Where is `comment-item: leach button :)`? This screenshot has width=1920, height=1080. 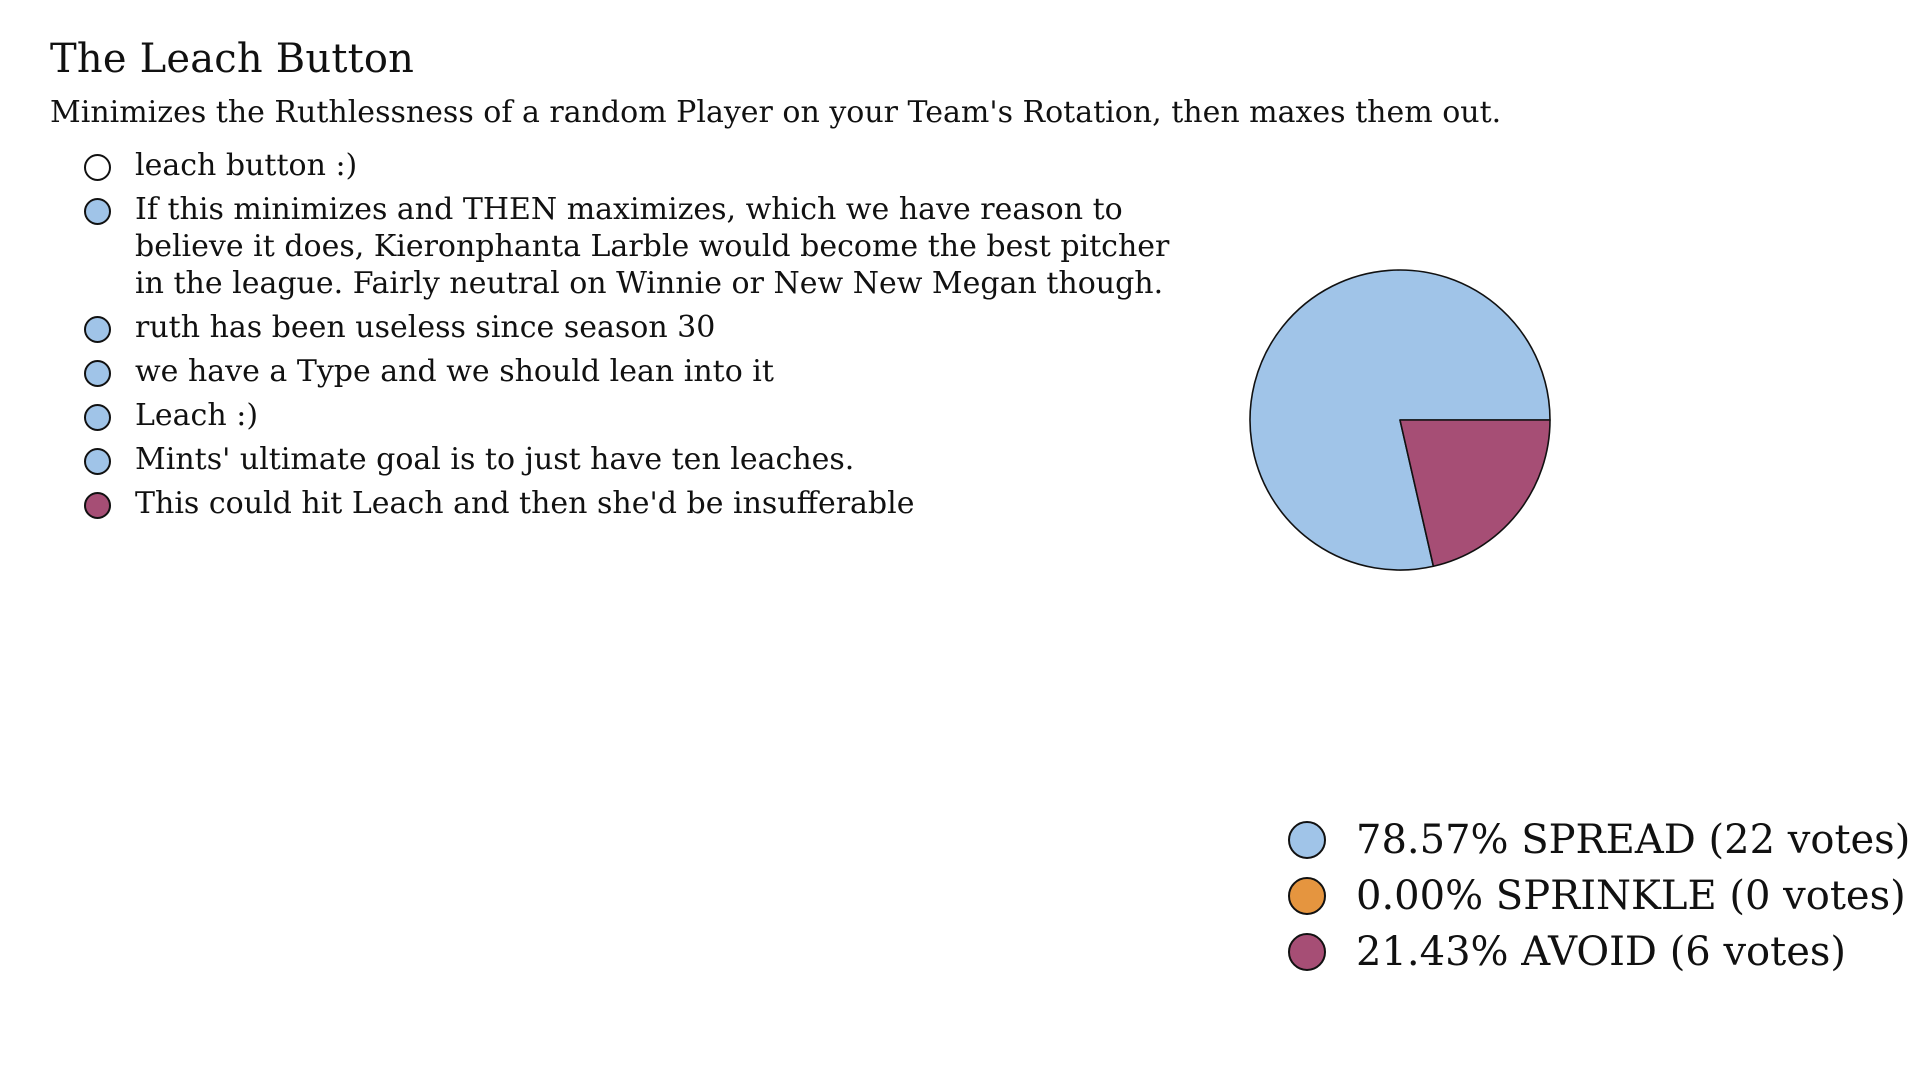
comment-item: leach button :) is located at coordinates (639, 165).